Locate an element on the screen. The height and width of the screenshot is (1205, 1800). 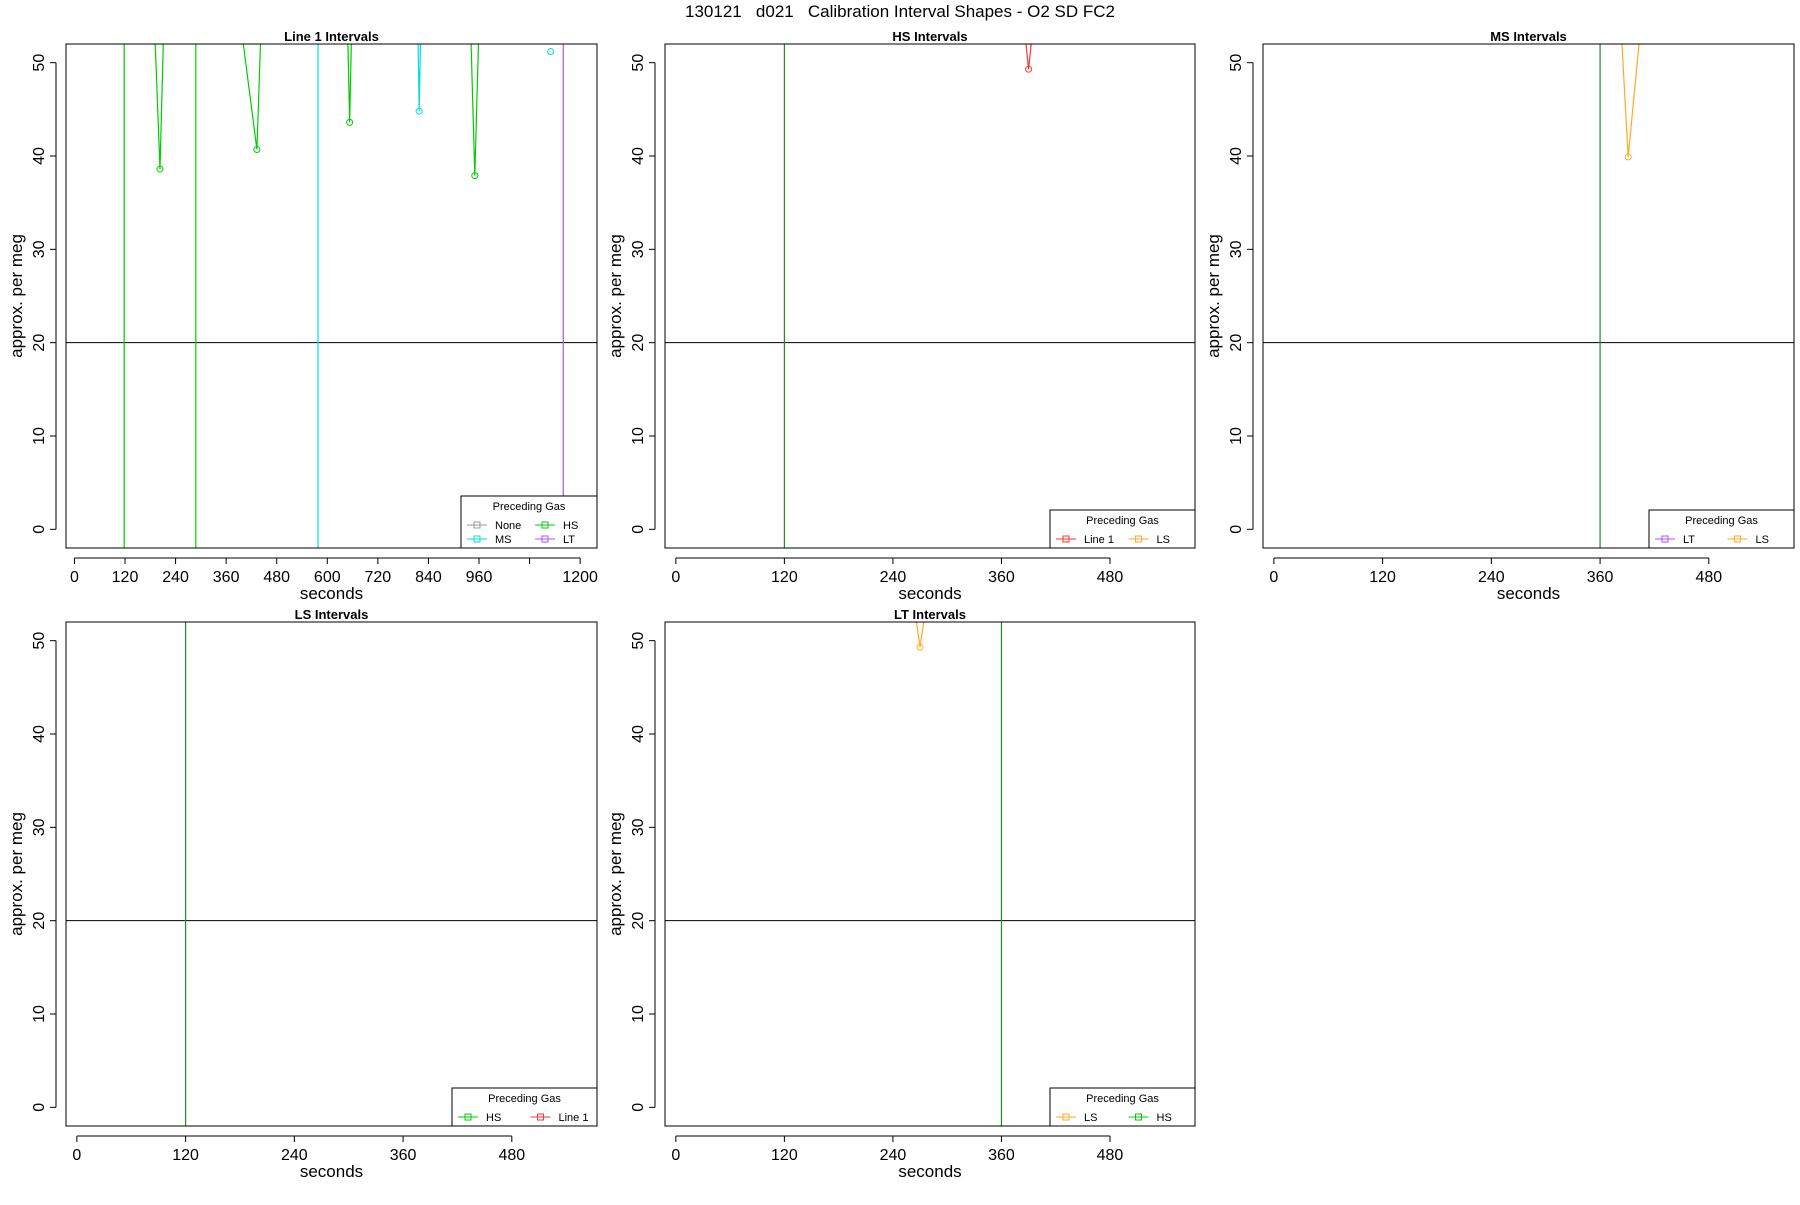
legend-entry: HS is located at coordinates (556, 526).